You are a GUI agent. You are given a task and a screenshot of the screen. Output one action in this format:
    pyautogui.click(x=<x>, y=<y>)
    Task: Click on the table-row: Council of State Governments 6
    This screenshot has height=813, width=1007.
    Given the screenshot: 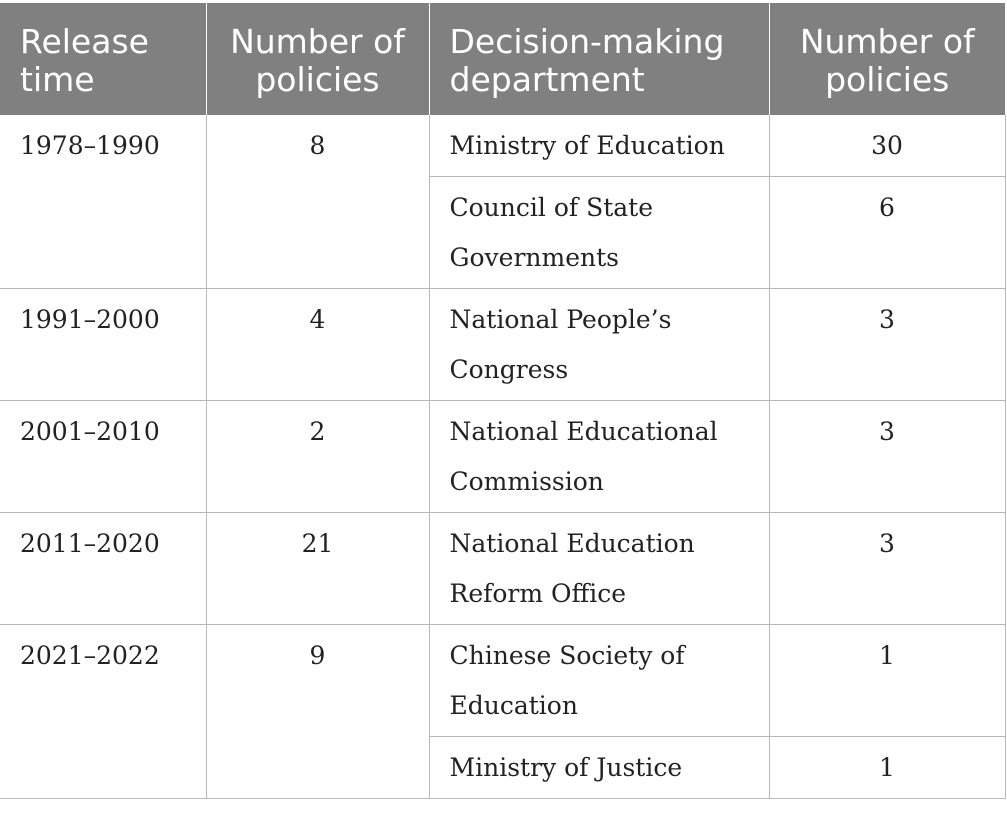 What is the action you would take?
    pyautogui.click(x=503, y=232)
    